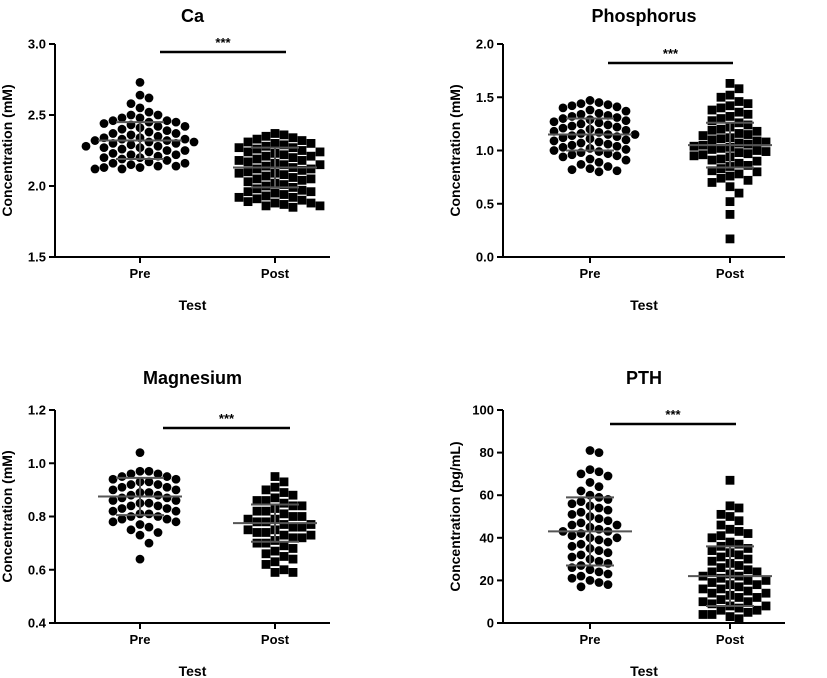 The image size is (827, 678). Describe the element at coordinates (644, 378) in the screenshot. I see `chart-title: PTH` at that location.